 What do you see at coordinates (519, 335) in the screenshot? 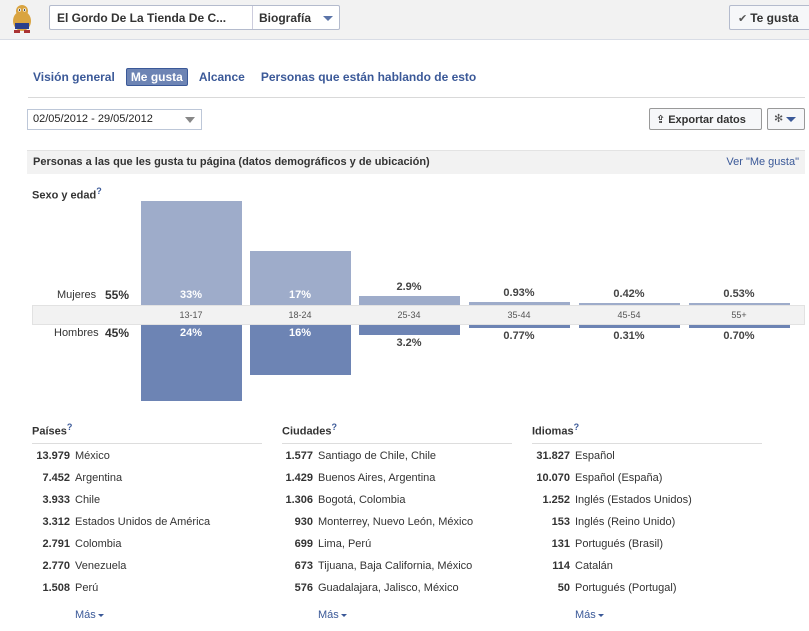
I see `men-value-label: 0.77%` at bounding box center [519, 335].